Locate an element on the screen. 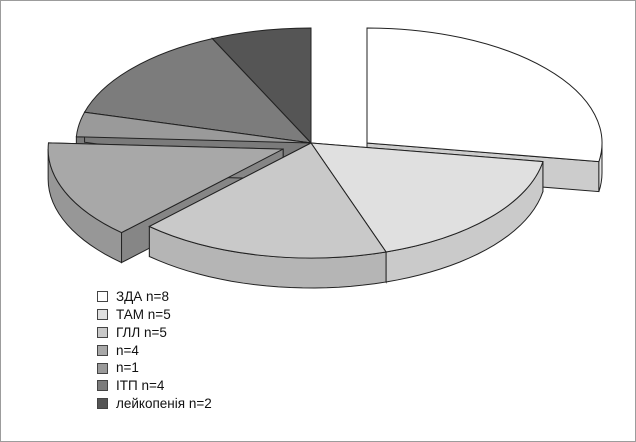  legend-label: n=1 is located at coordinates (127, 368).